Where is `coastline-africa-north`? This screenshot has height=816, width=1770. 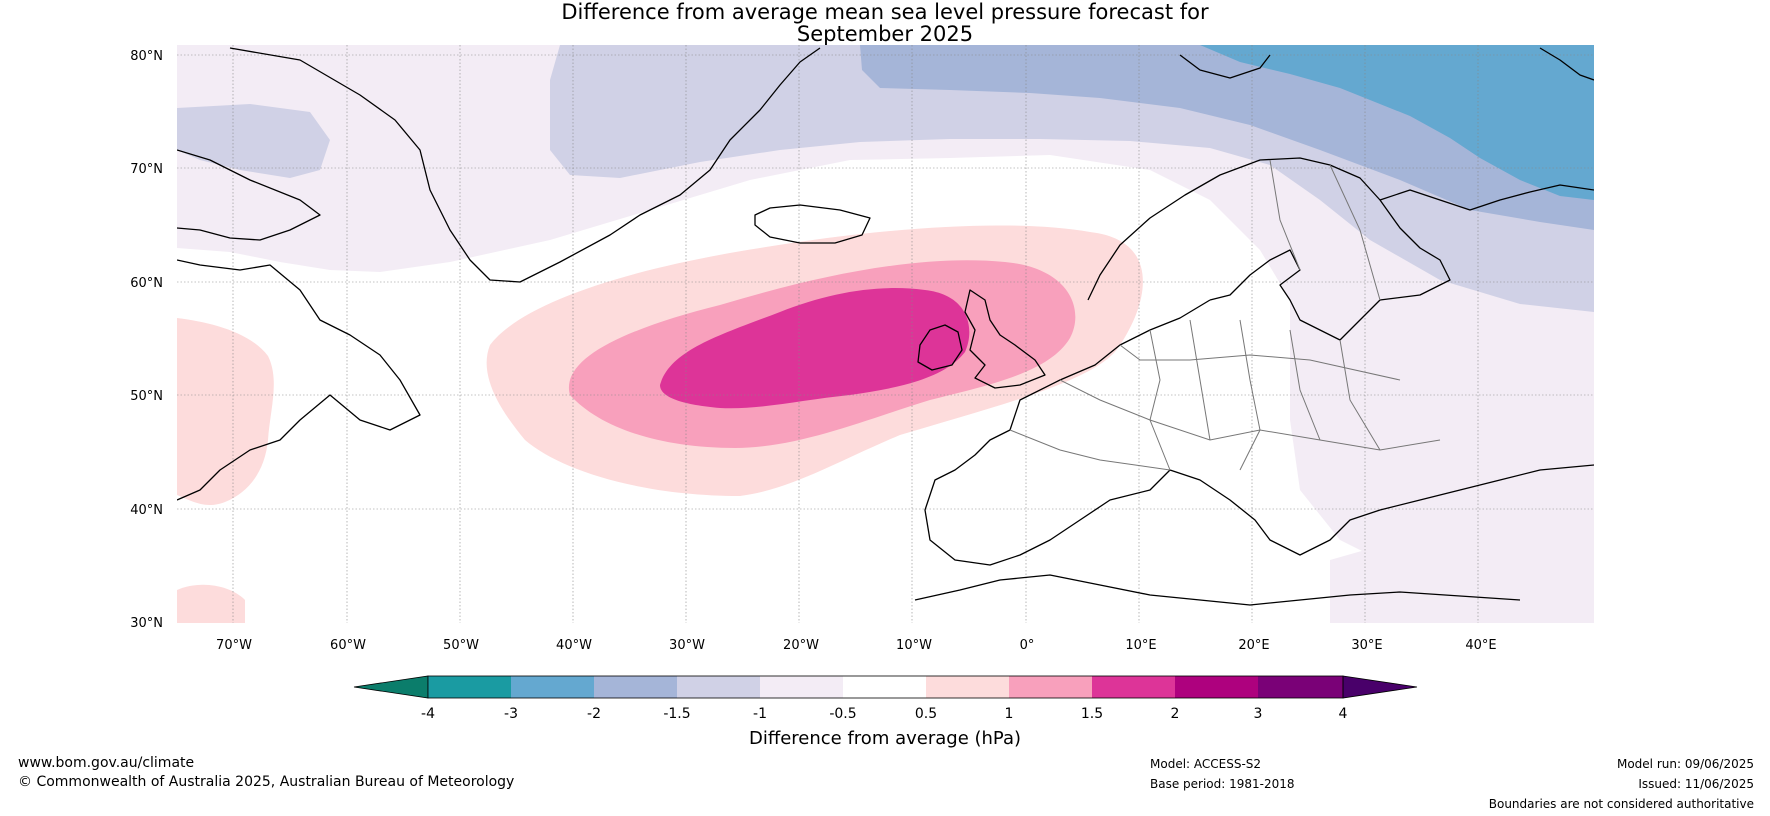 coastline-africa-north is located at coordinates (1217, 590).